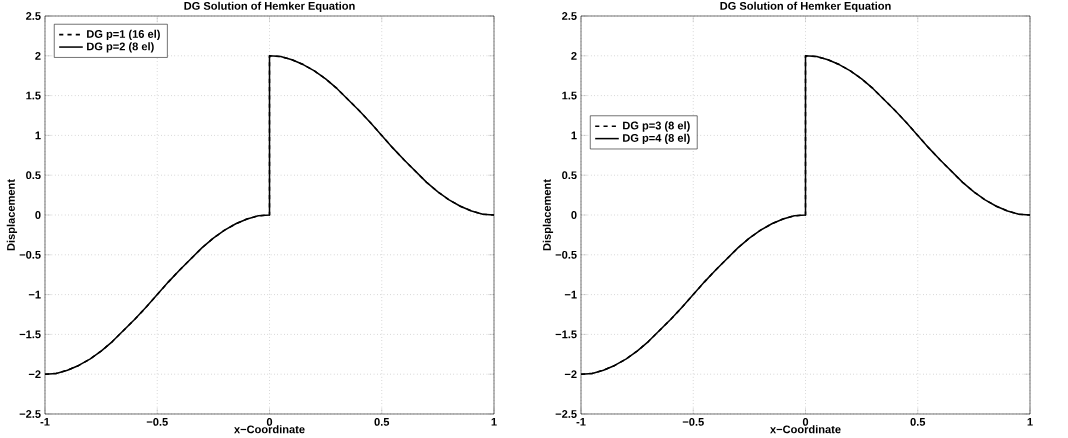 The width and height of the screenshot is (1068, 438). I want to click on legend-label: DG p=4 (8 el), so click(656, 139).